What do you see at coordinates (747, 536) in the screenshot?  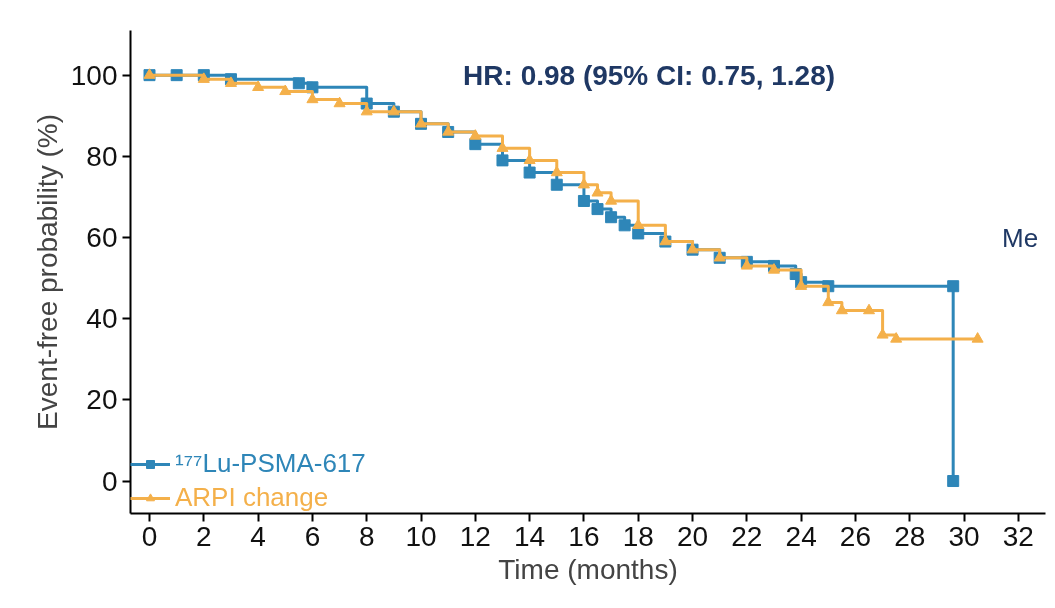 I see `x-tick-label: 22` at bounding box center [747, 536].